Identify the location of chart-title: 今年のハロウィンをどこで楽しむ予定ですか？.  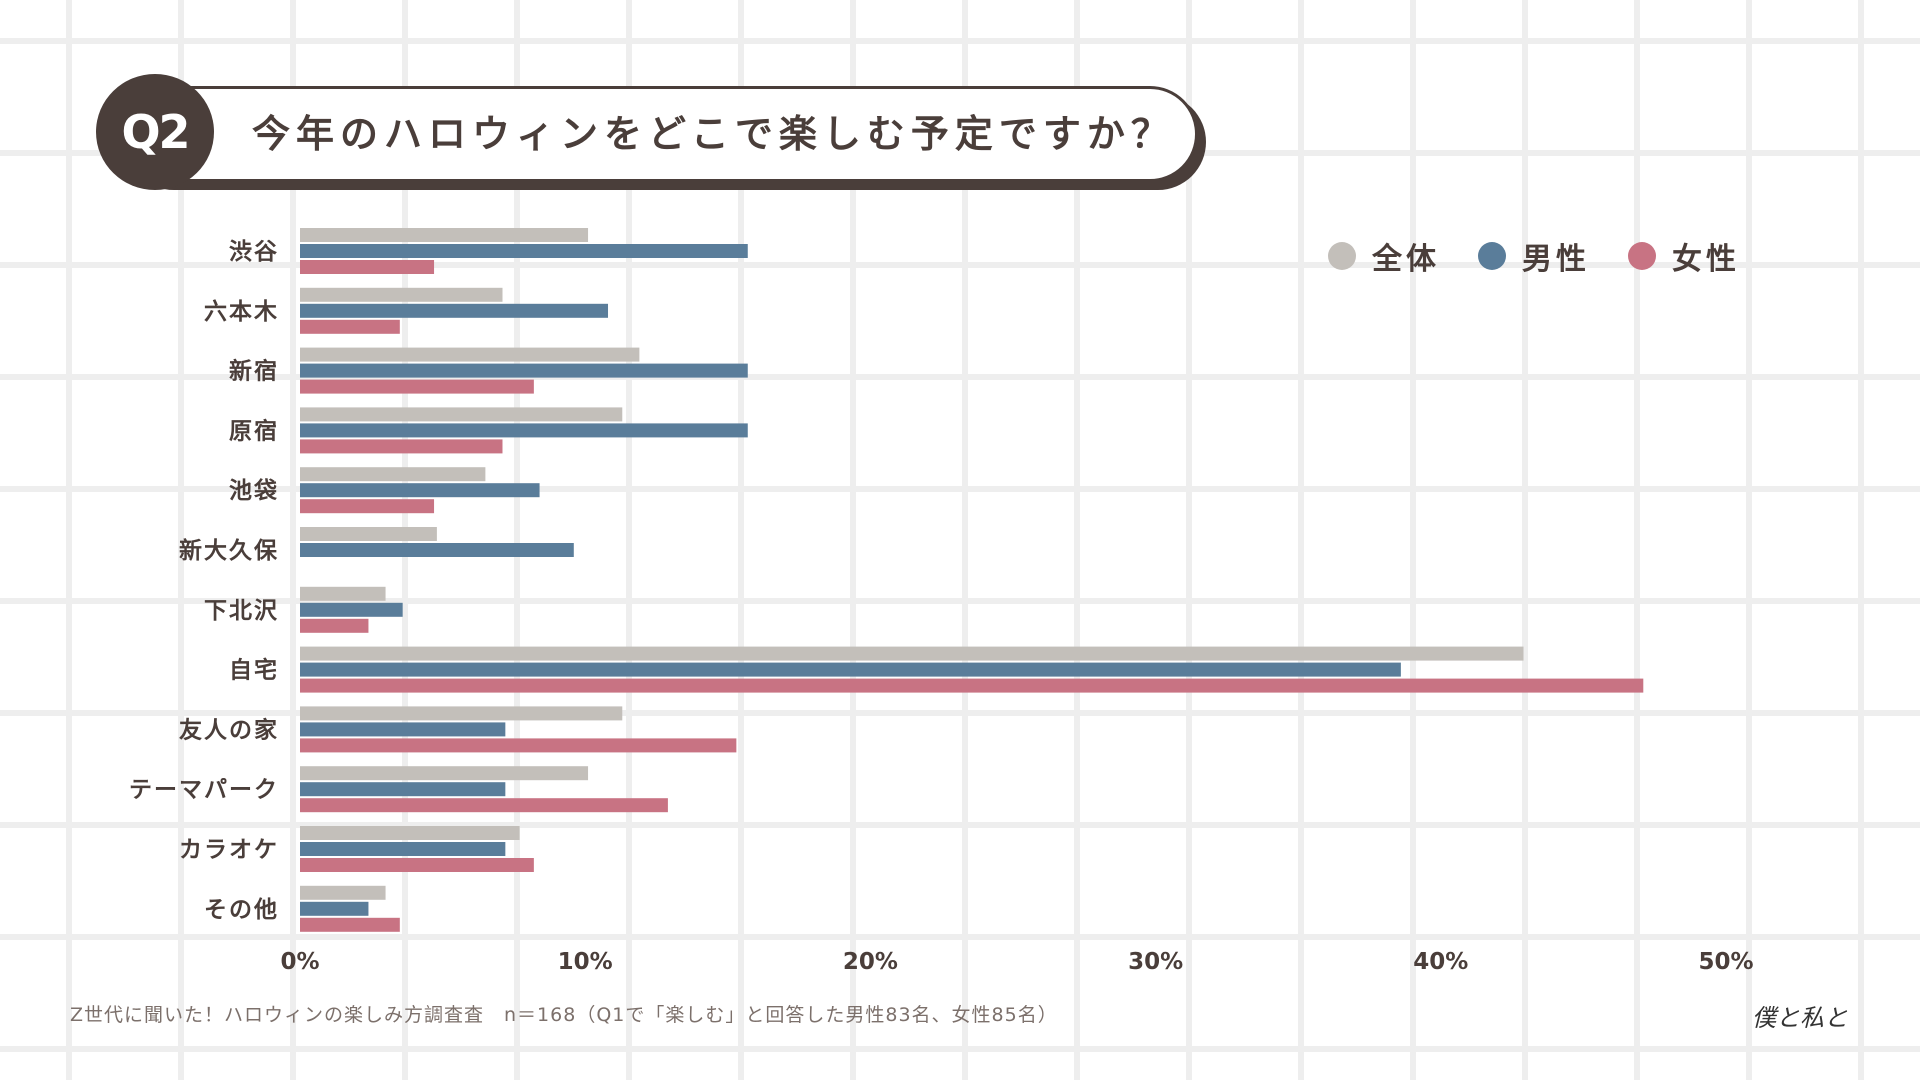
(713, 134).